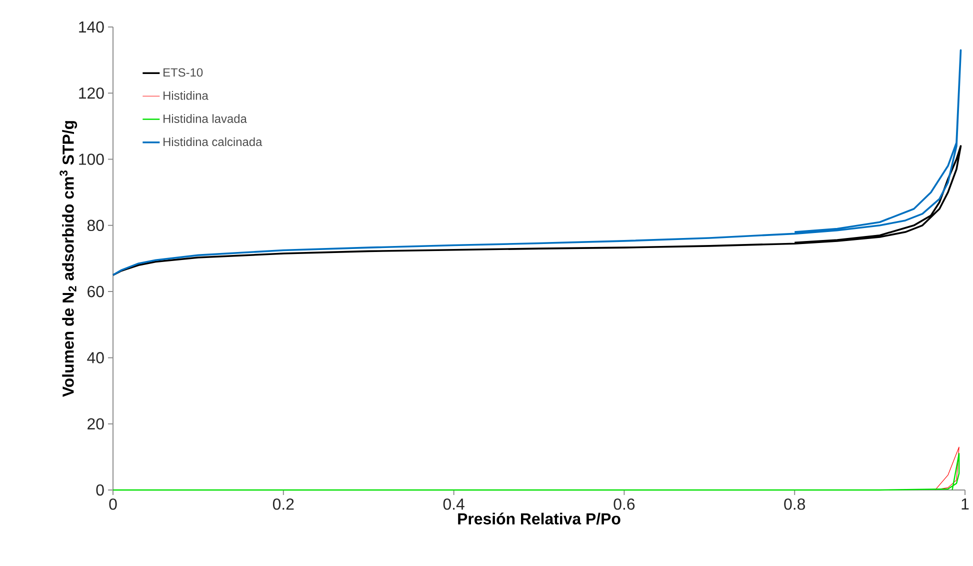  What do you see at coordinates (95, 226) in the screenshot?
I see `y-tick-label: 80` at bounding box center [95, 226].